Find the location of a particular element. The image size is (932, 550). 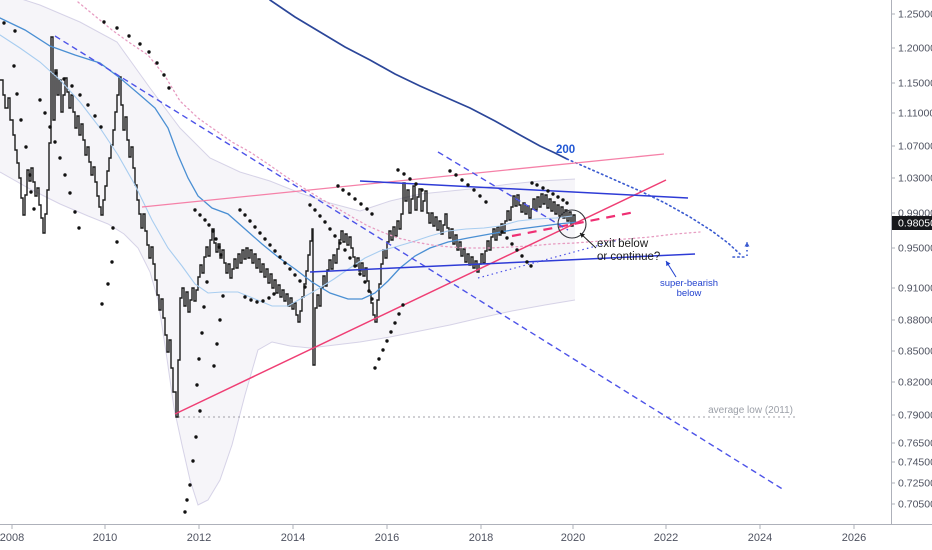

trendline-resistance-pink is located at coordinates (403, 180).